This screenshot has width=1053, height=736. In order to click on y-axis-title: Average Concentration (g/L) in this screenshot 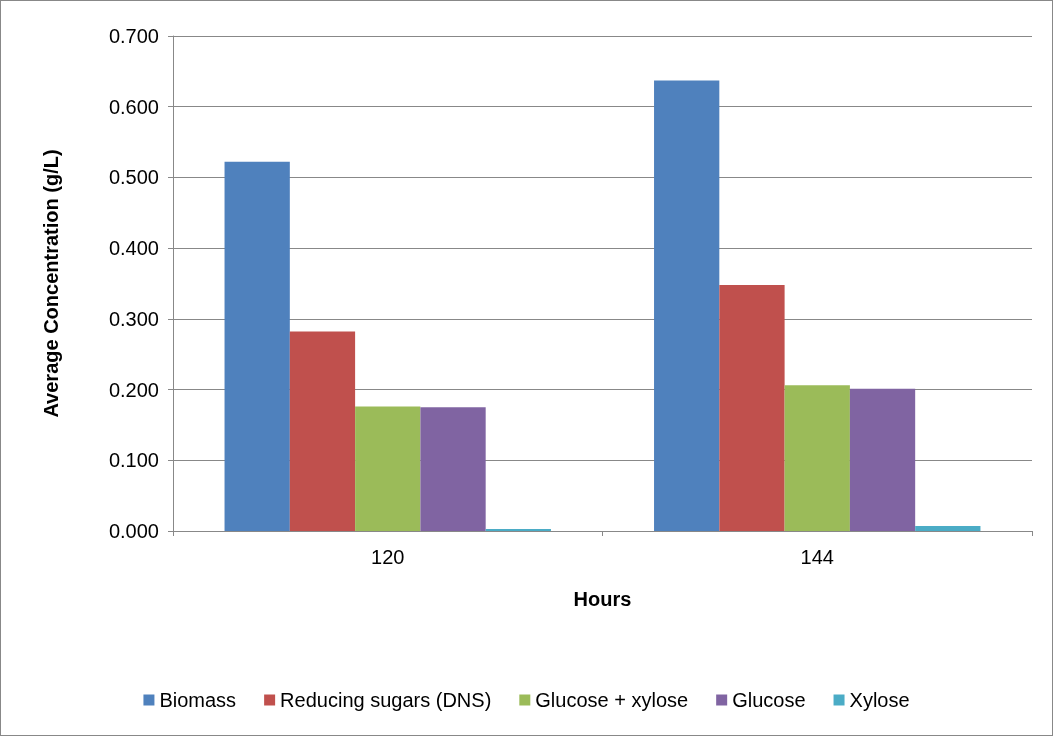, I will do `click(51, 283)`.